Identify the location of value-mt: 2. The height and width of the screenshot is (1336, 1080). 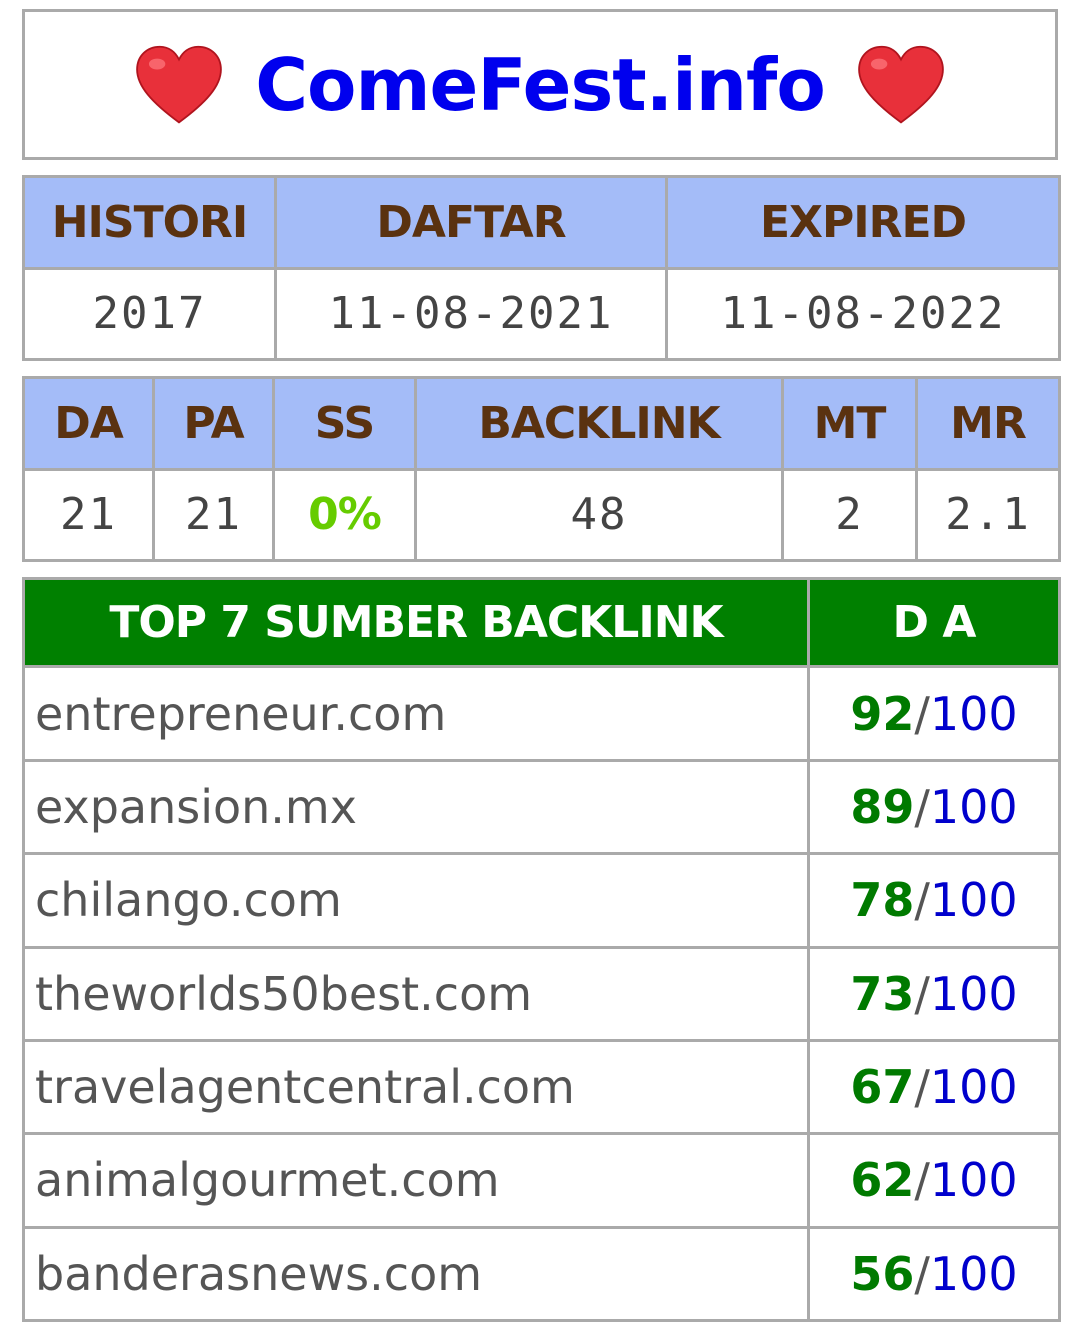
(849, 514).